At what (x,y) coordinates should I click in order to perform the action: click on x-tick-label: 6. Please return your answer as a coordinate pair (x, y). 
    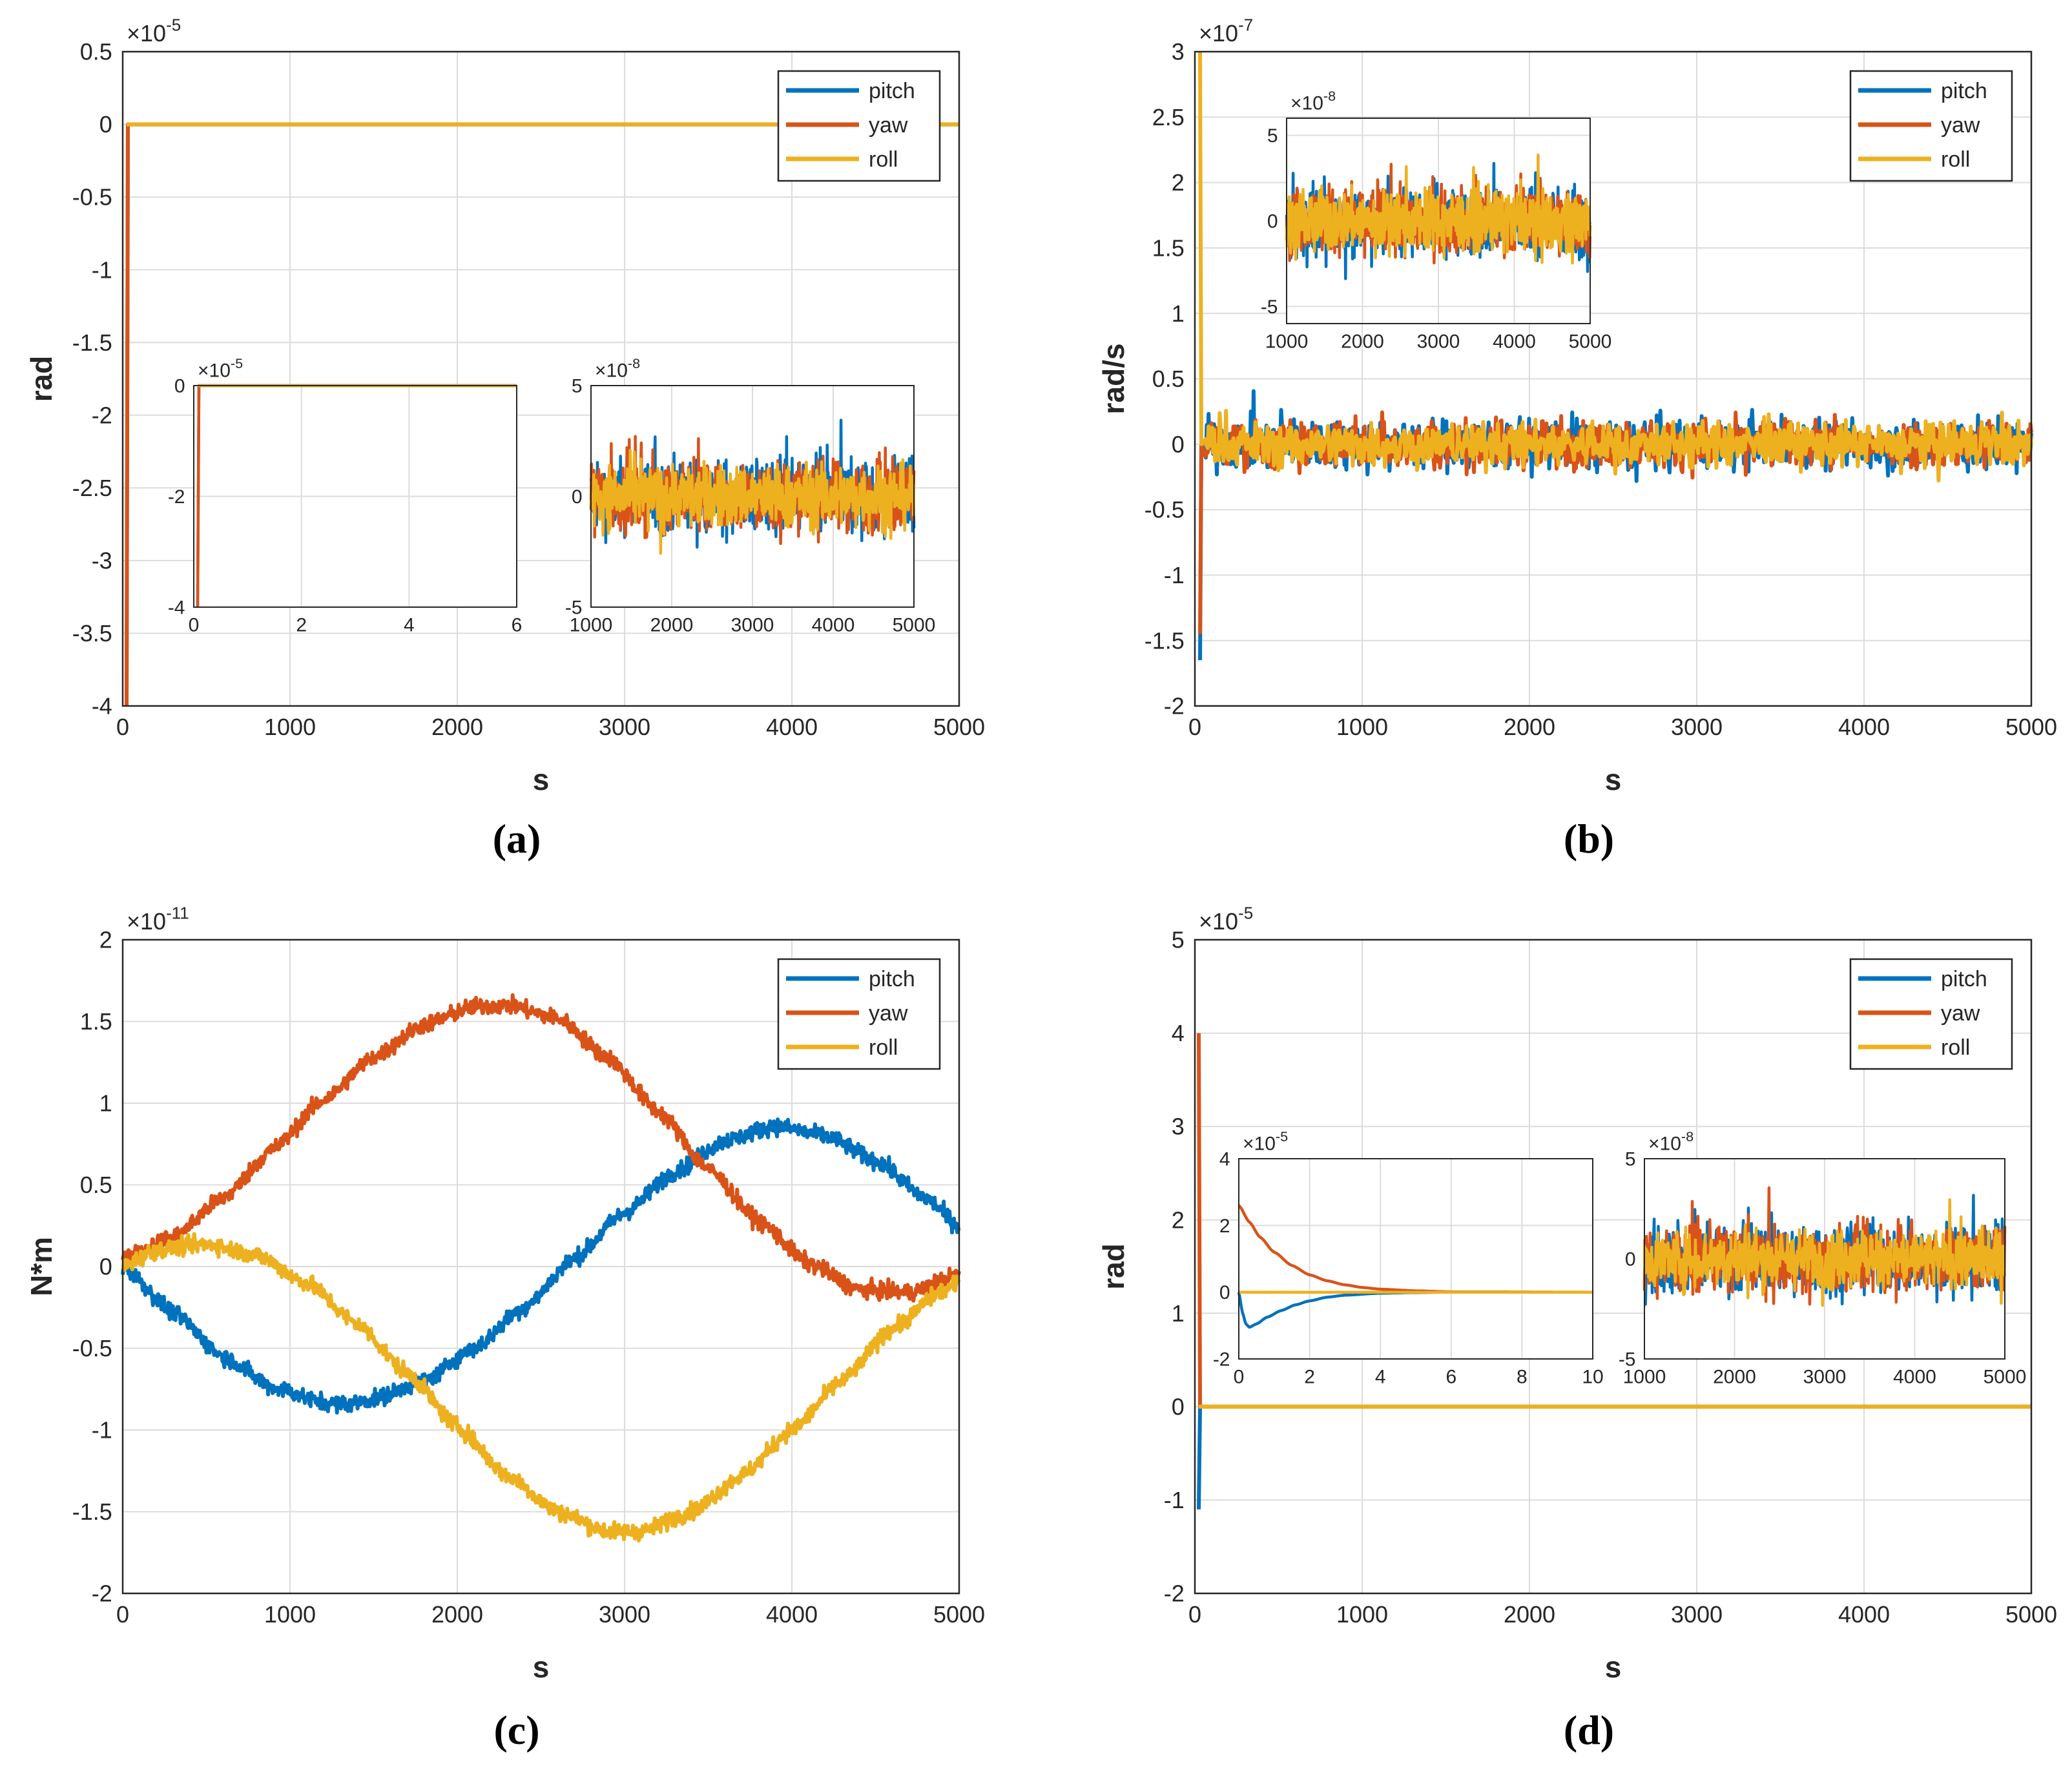
    Looking at the image, I should click on (517, 625).